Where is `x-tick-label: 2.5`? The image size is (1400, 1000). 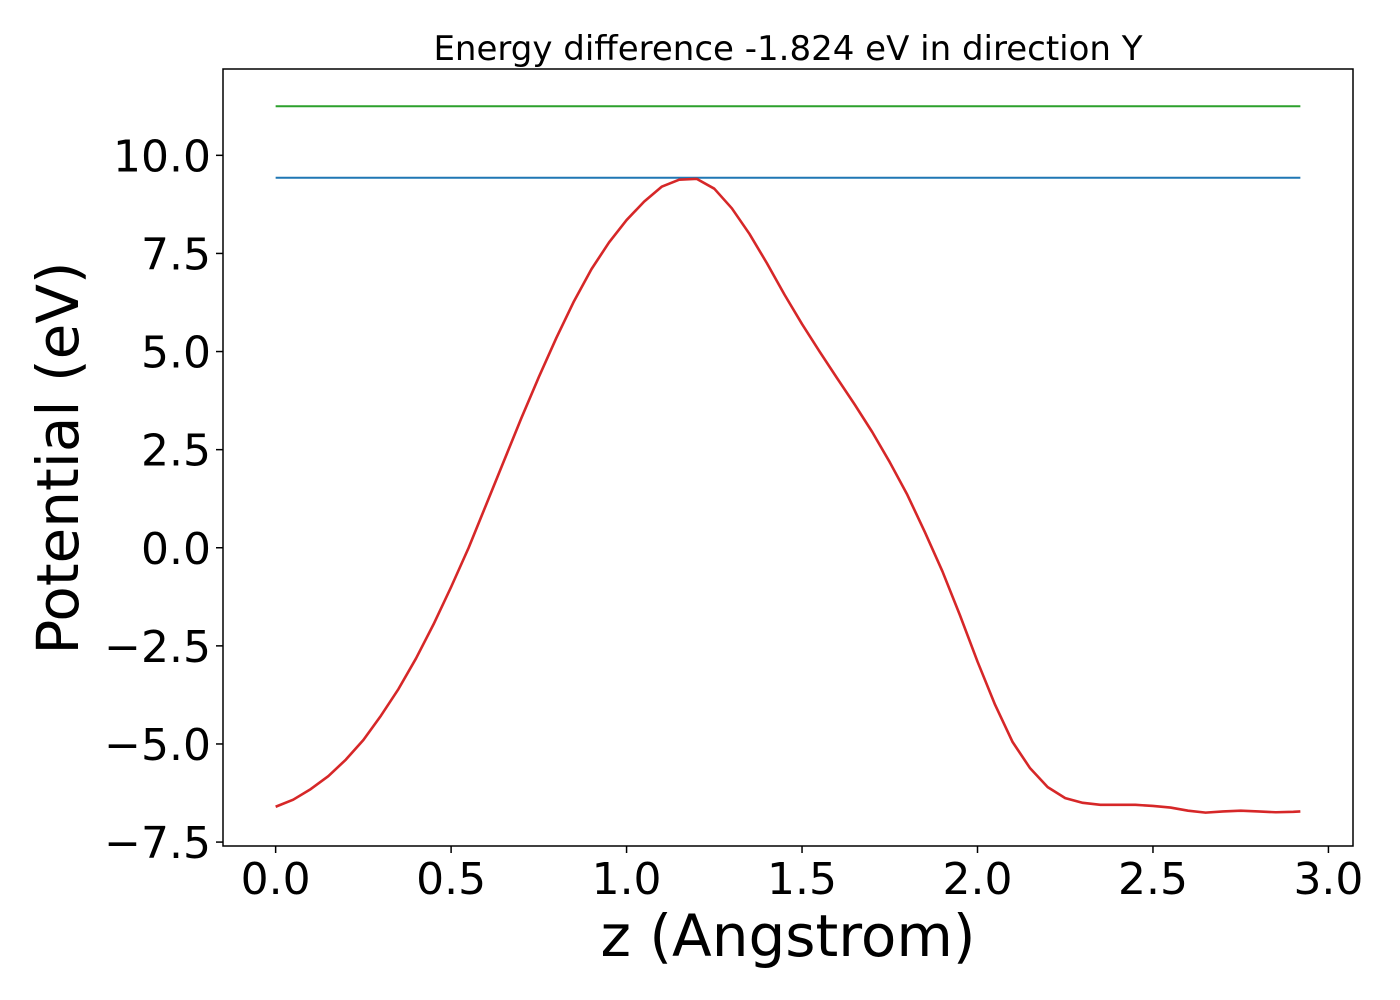
x-tick-label: 2.5 is located at coordinates (1153, 879).